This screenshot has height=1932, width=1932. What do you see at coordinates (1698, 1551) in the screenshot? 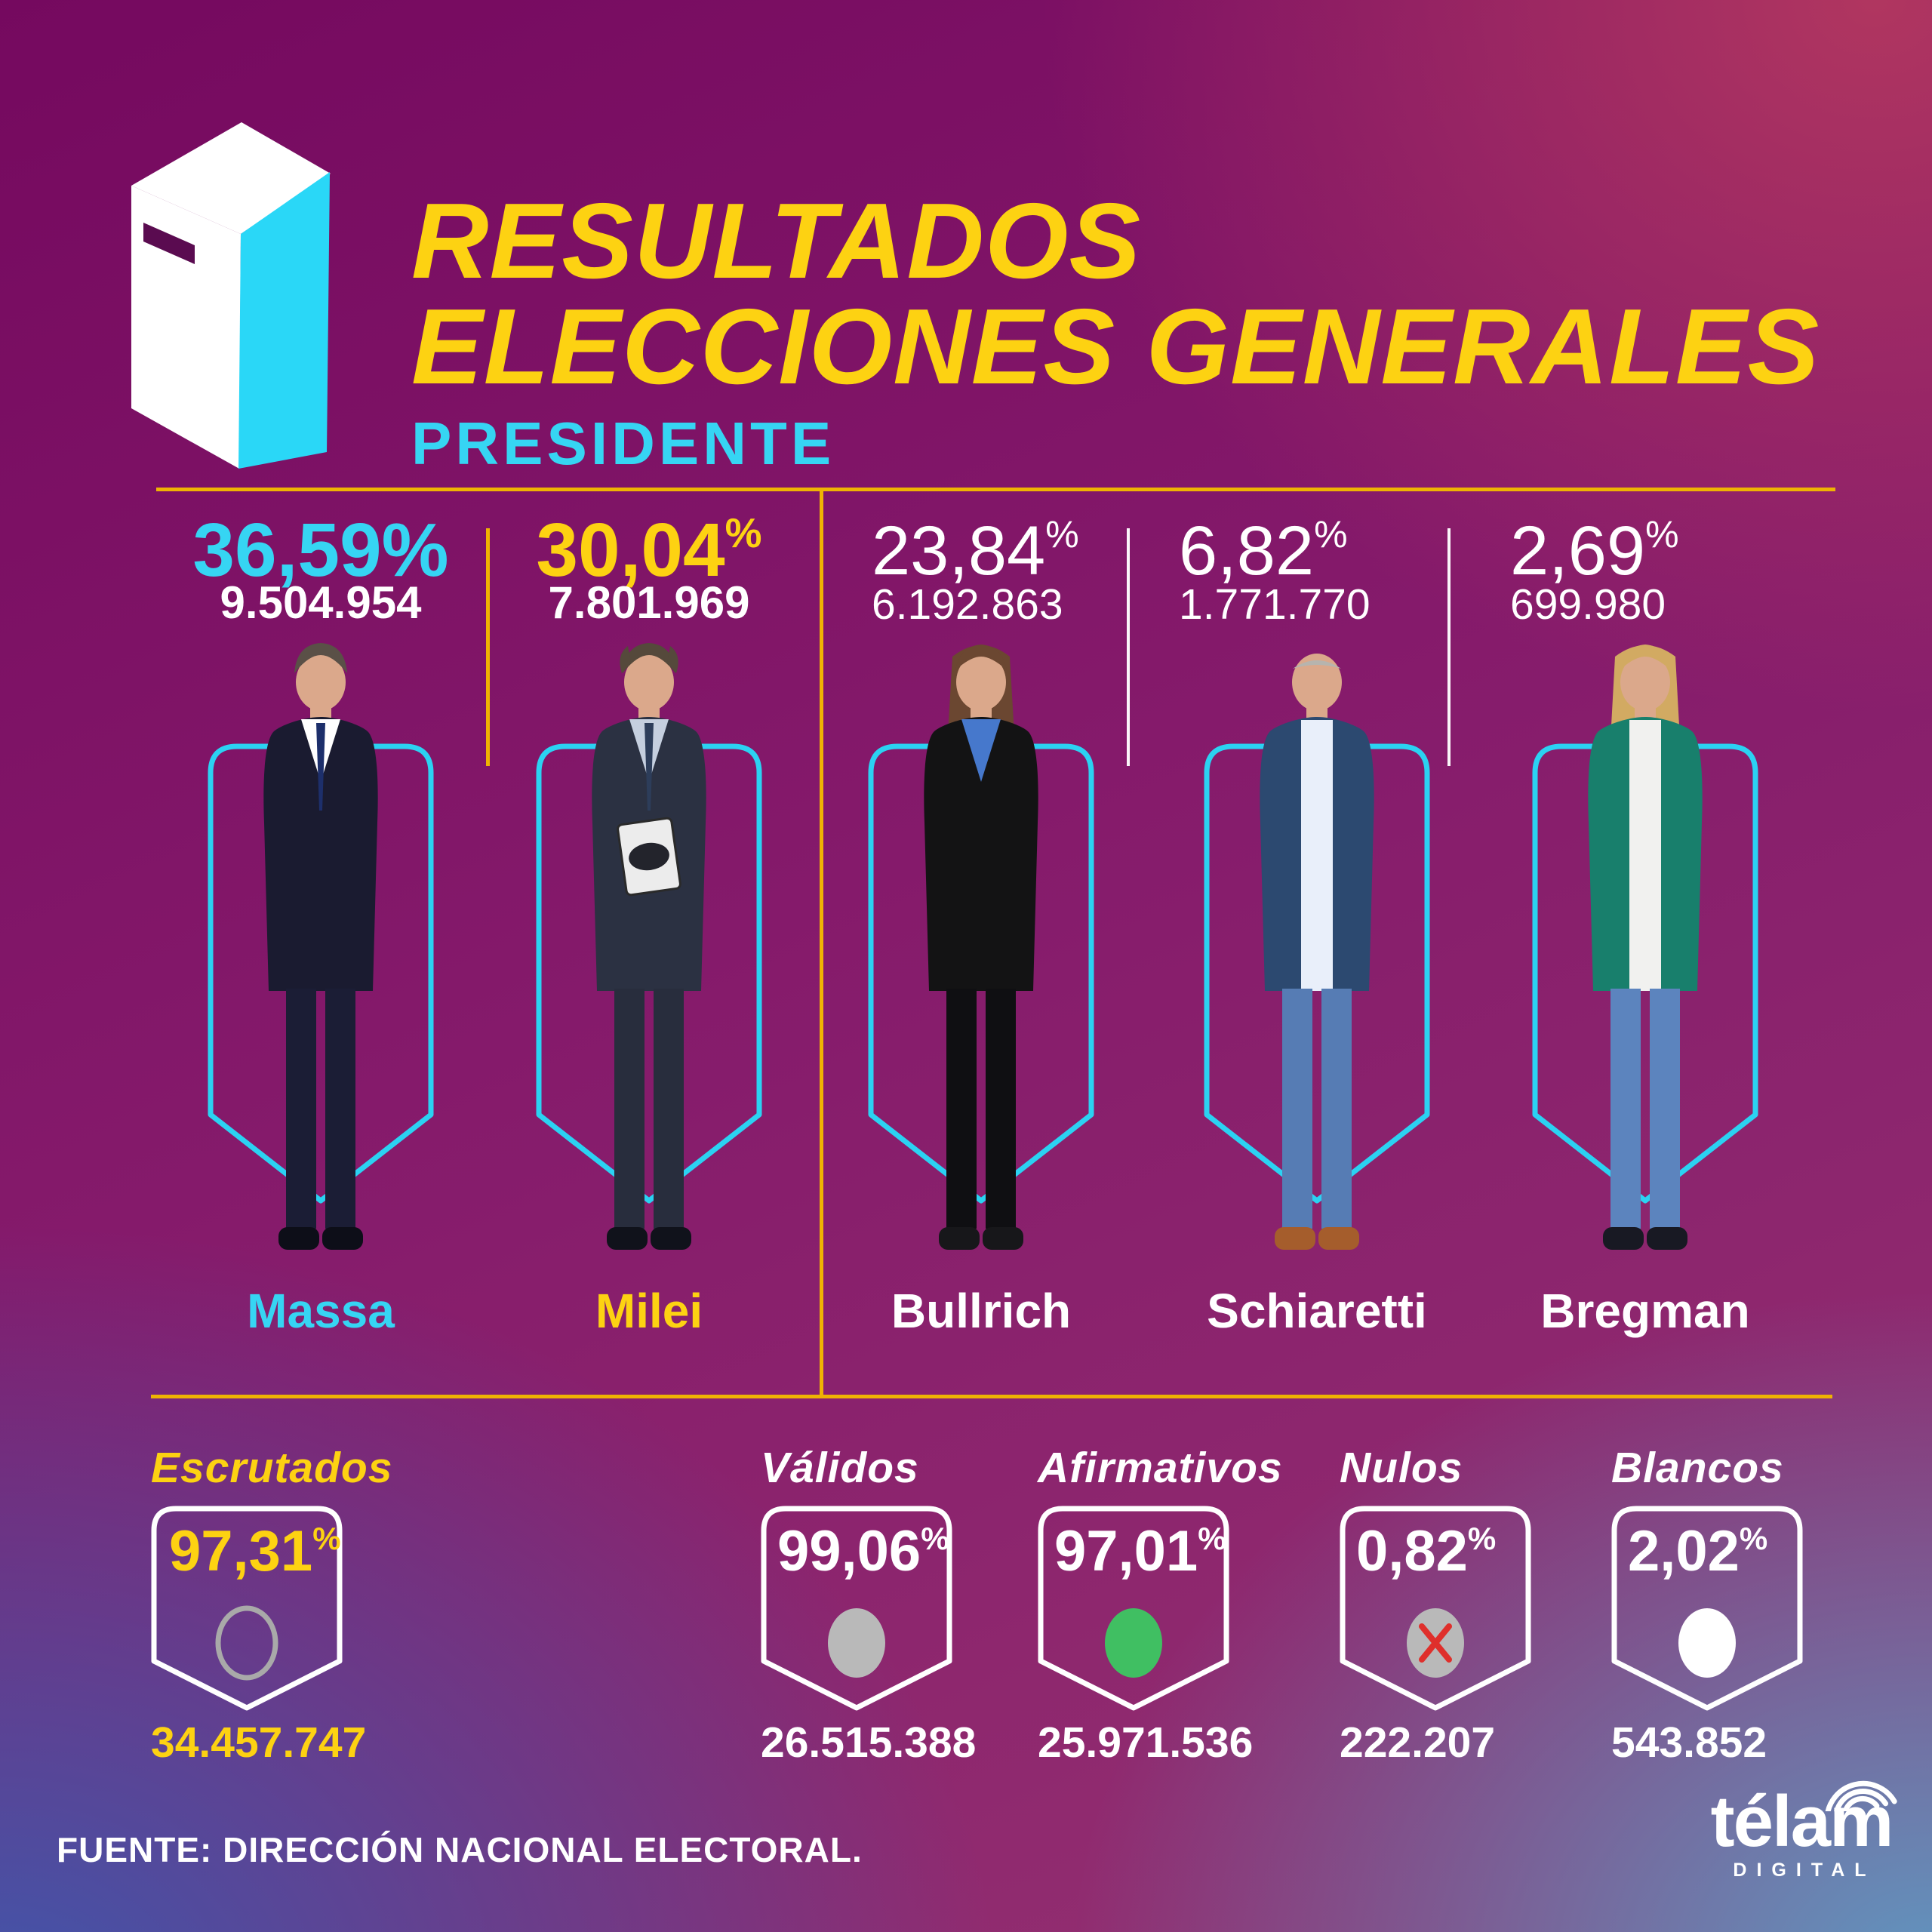
I see `stat-pct-blancos: 2,02%` at bounding box center [1698, 1551].